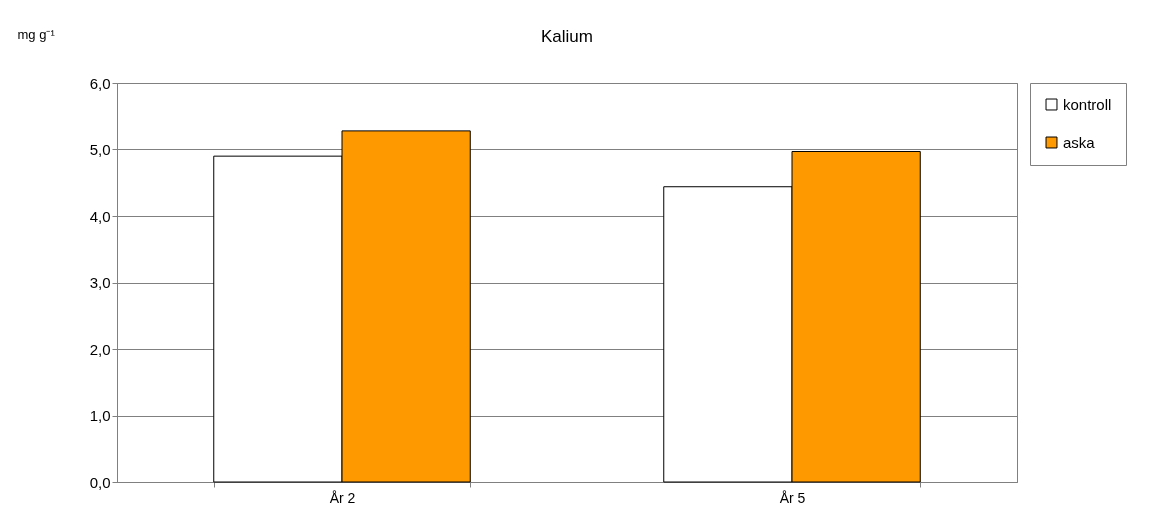 The height and width of the screenshot is (520, 1153). I want to click on legend-label: aska, so click(1079, 142).